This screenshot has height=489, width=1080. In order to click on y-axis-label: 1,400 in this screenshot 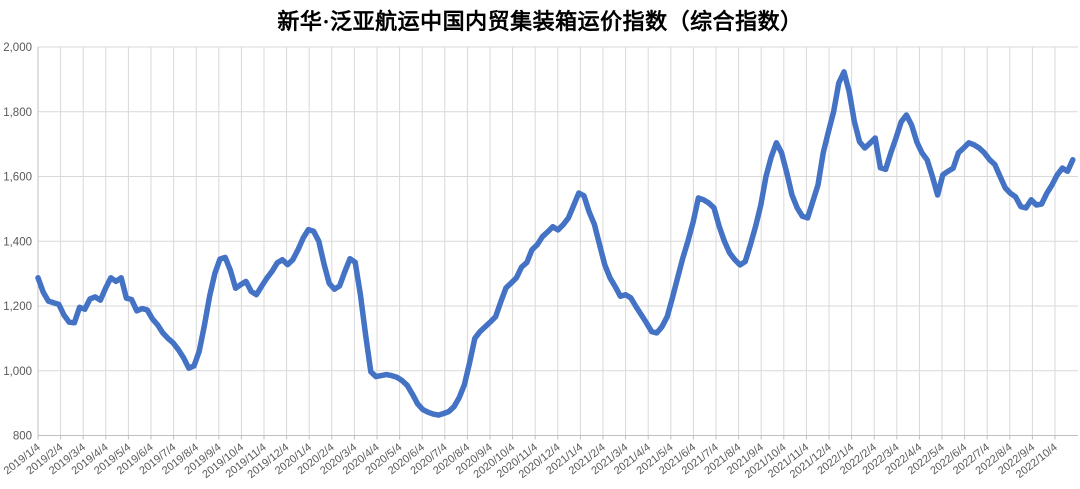, I will do `click(17, 242)`.